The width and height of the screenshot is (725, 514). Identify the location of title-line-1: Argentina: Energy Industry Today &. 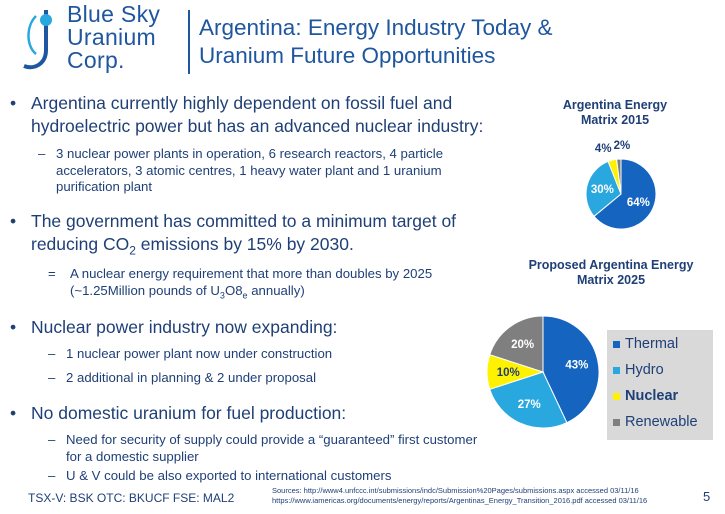
(376, 27).